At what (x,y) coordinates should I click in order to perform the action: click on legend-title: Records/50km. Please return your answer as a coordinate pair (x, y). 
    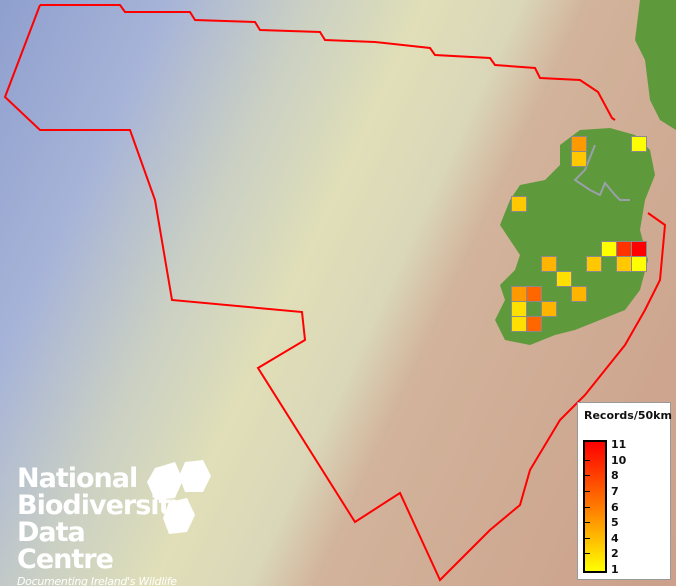
    Looking at the image, I should click on (628, 415).